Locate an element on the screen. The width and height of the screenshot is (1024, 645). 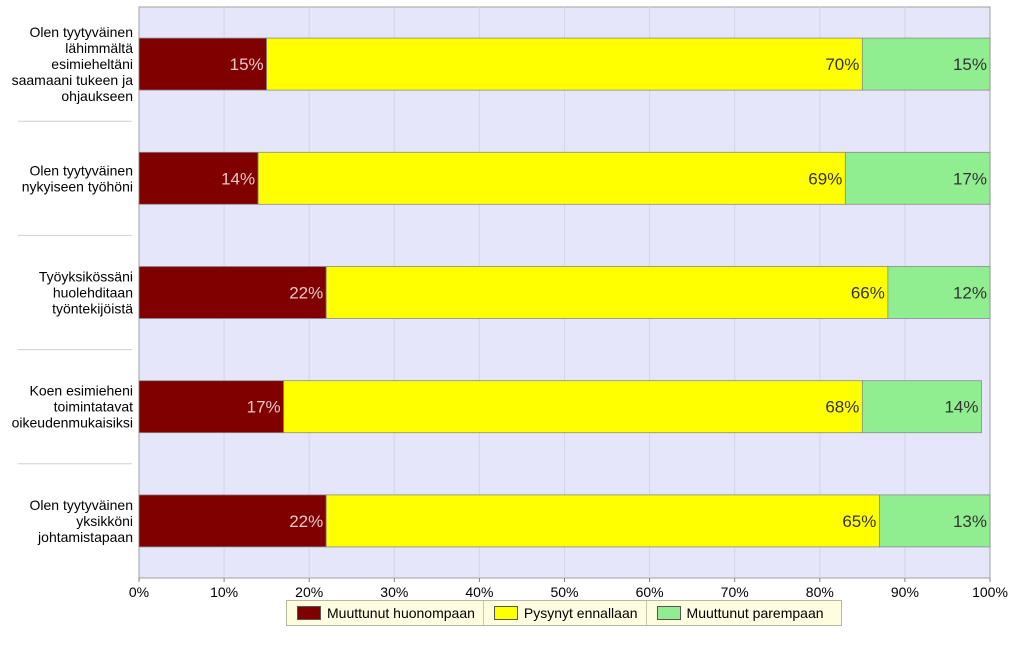
data-label: 65% is located at coordinates (859, 521).